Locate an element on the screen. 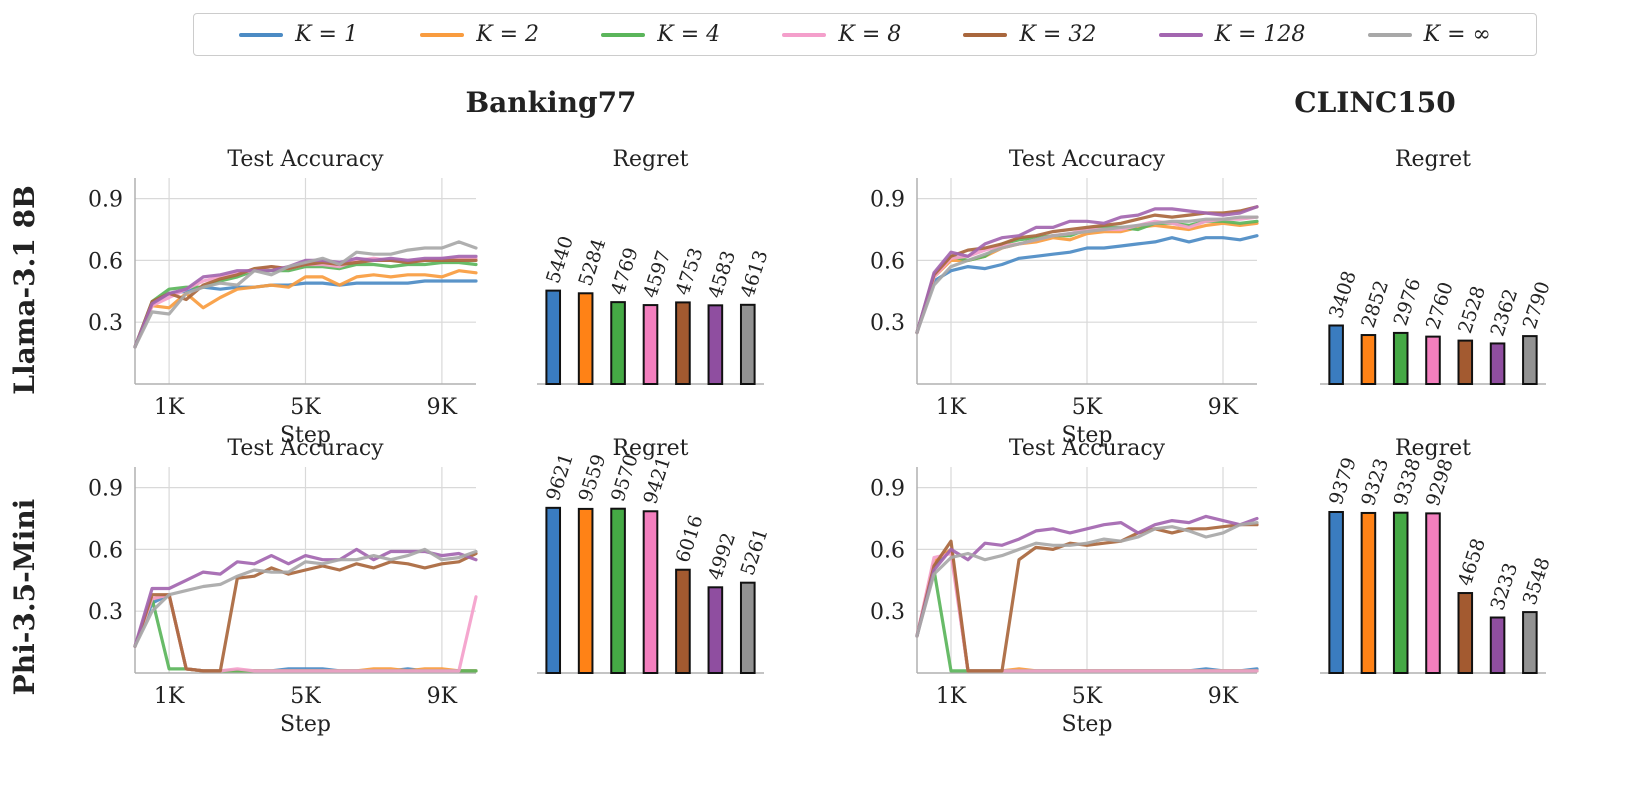  model-label-llama: Llama-3.1 8B is located at coordinates (24, 289).